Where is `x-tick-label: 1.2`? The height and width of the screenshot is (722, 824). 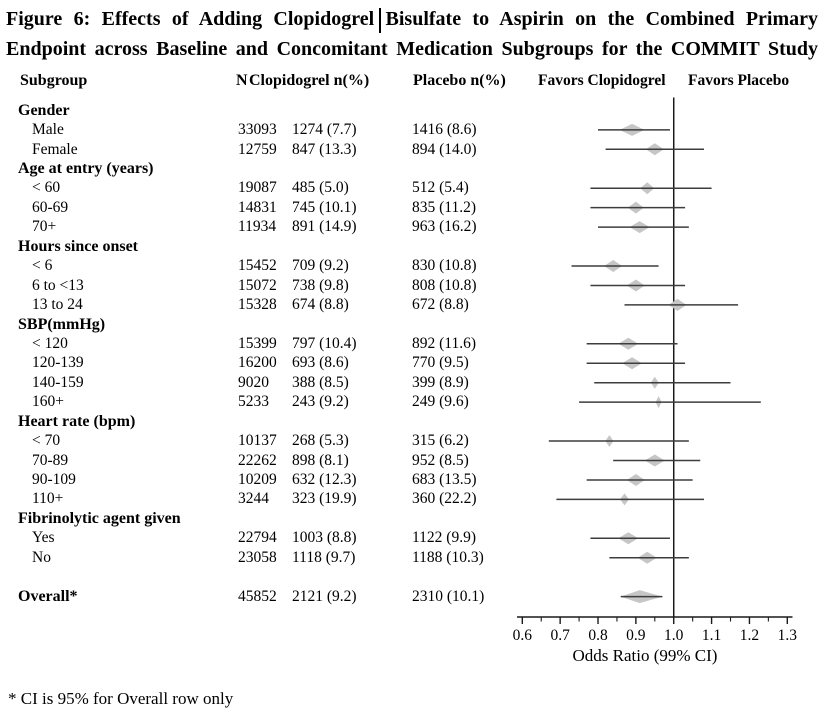
x-tick-label: 1.2 is located at coordinates (749, 635).